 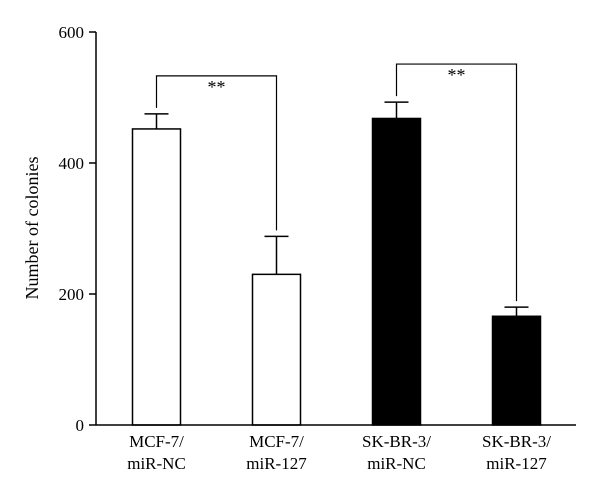 I want to click on x-tick-label: MCF-7/miR-127, so click(x=276, y=452).